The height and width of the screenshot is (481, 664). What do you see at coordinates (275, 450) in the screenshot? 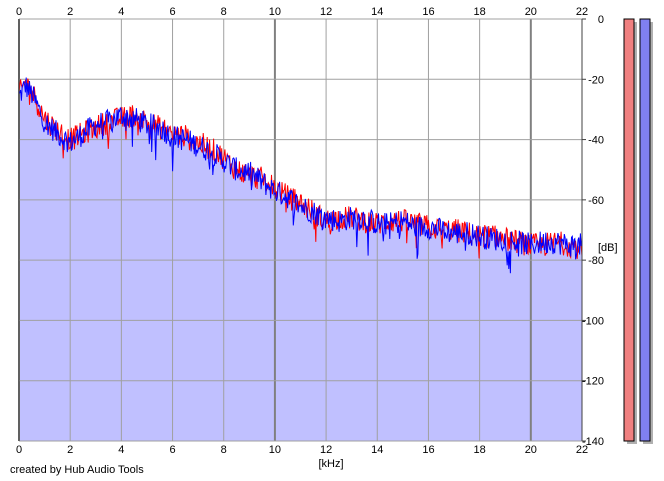
I see `x-tick-label-bottom: 10` at bounding box center [275, 450].